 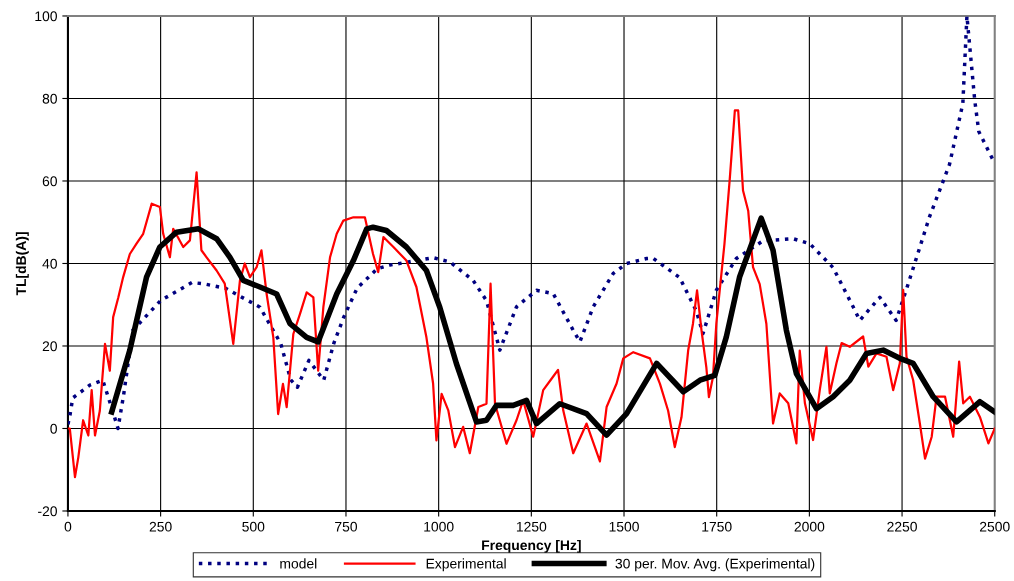 What do you see at coordinates (994, 526) in the screenshot?
I see `x-tick-label: 2500` at bounding box center [994, 526].